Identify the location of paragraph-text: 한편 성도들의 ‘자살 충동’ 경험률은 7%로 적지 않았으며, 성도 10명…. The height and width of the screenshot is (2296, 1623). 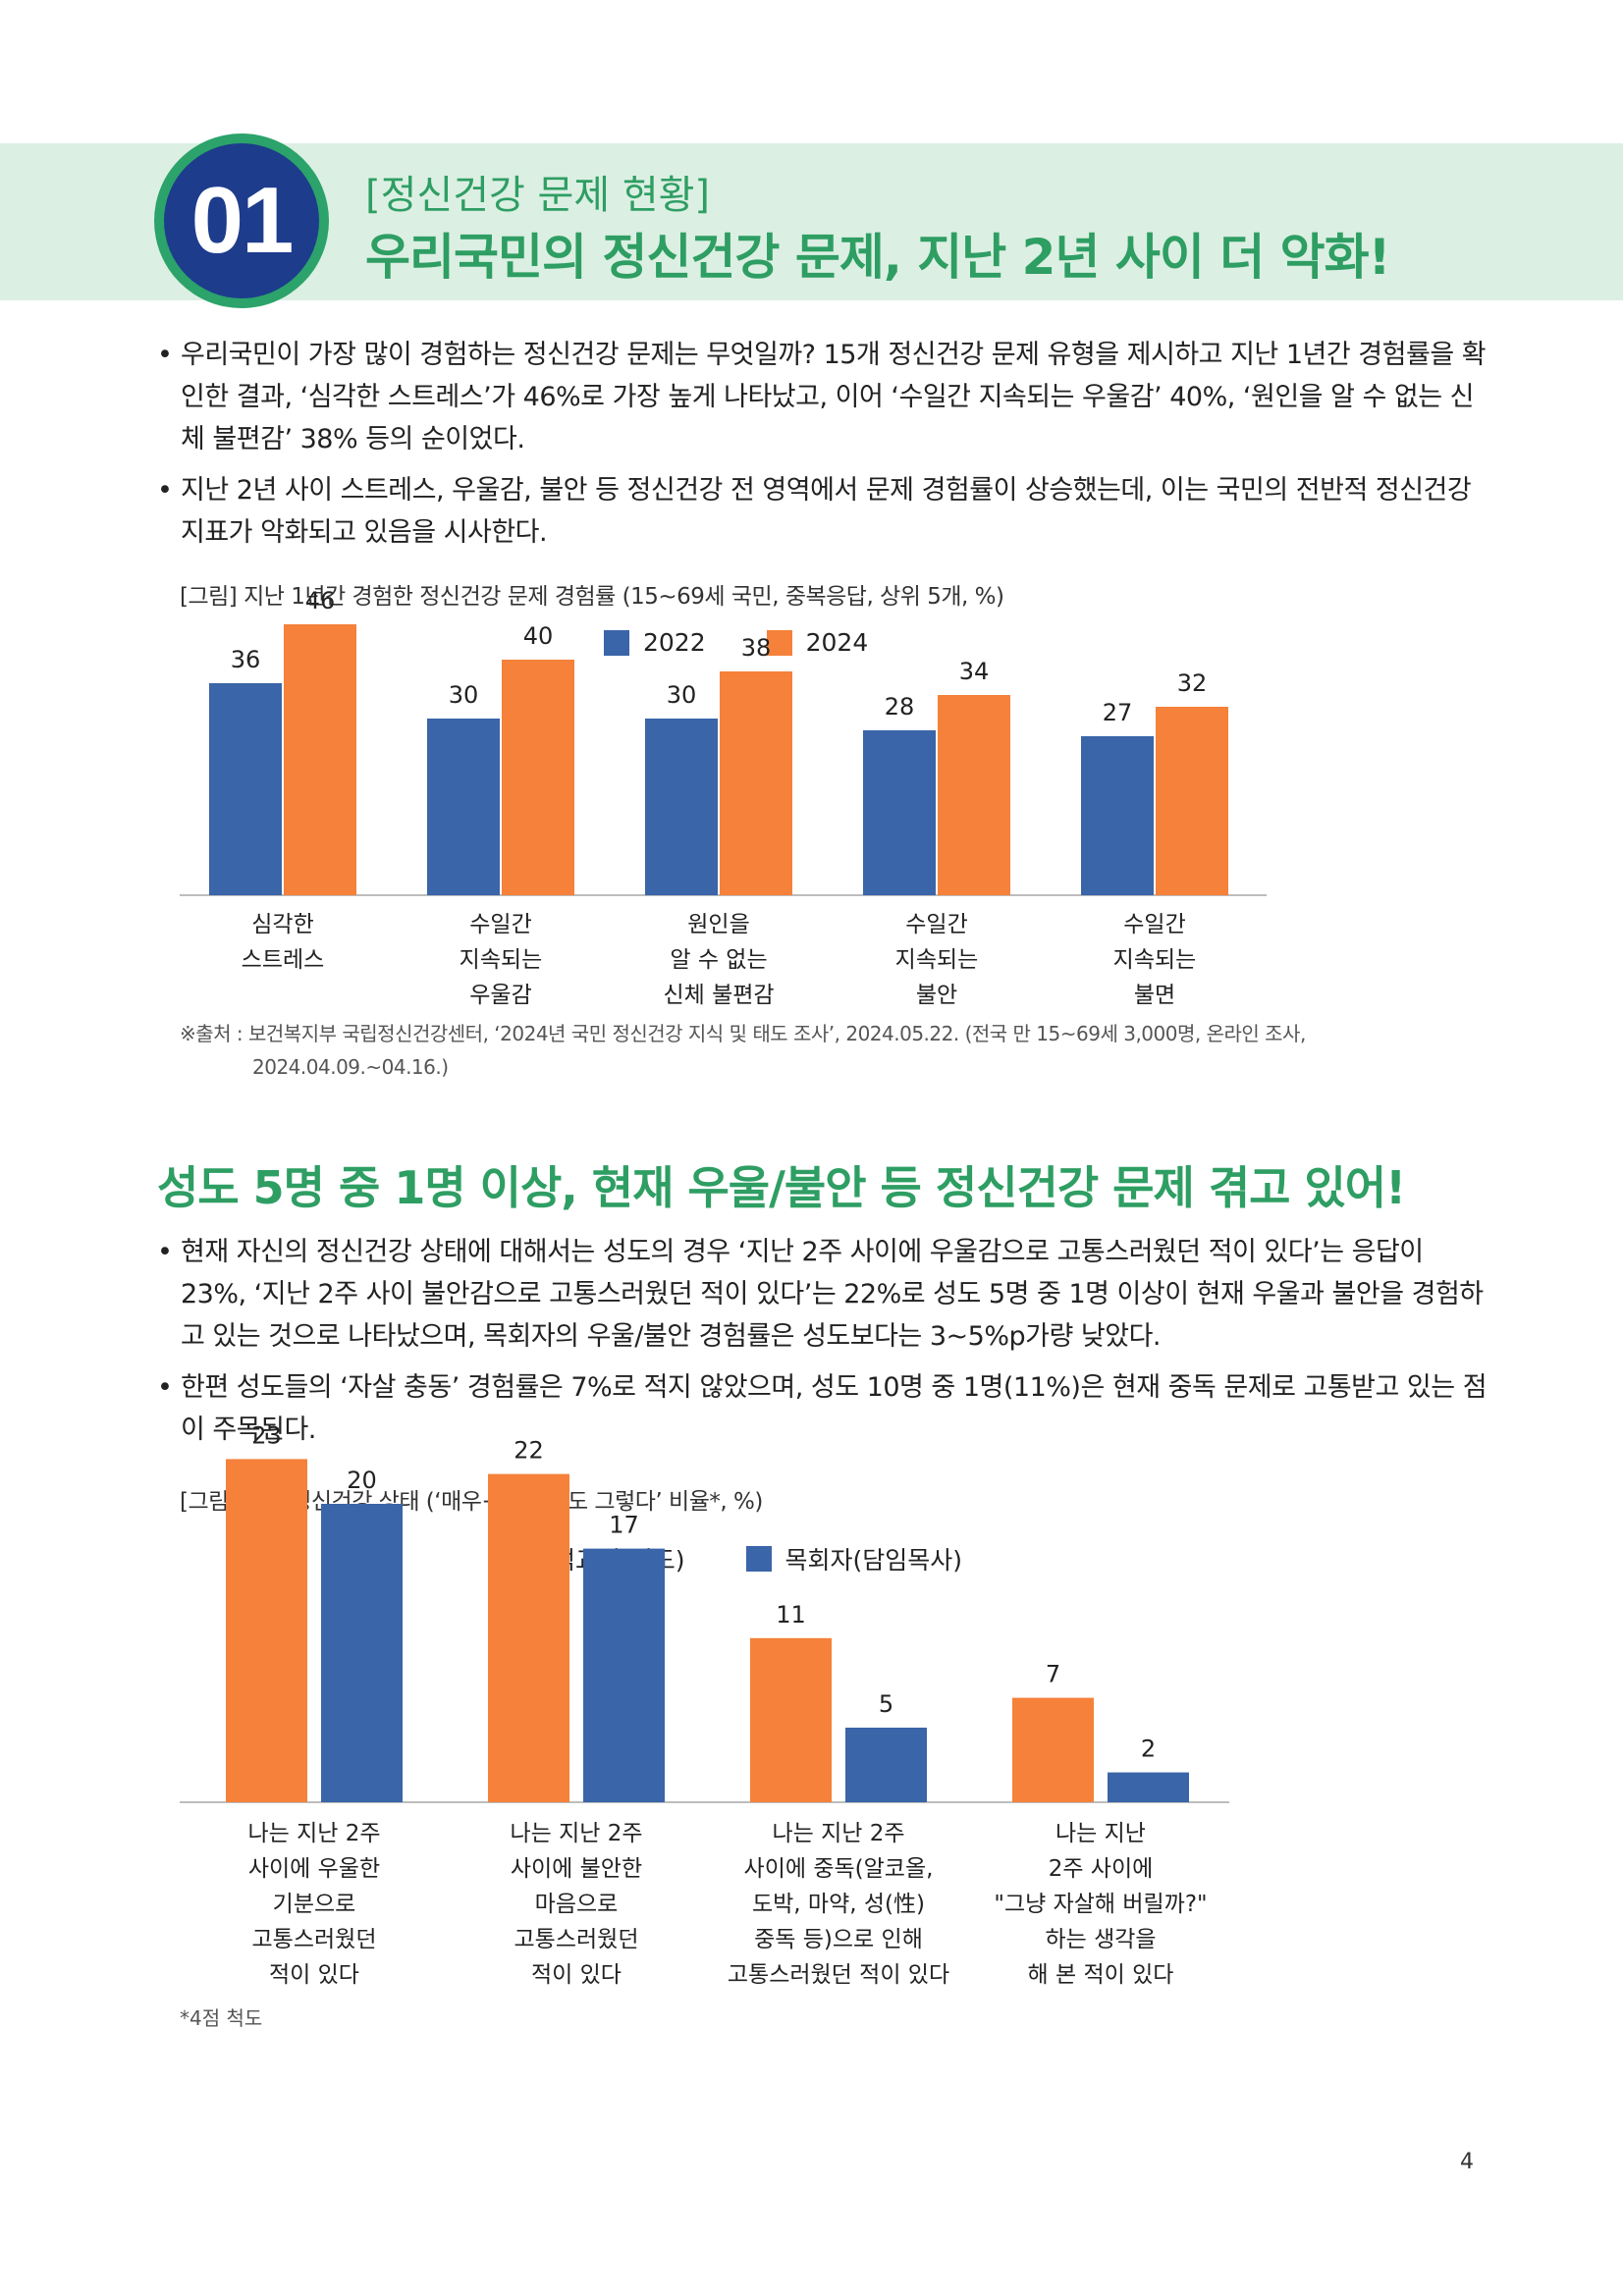
(834, 1408).